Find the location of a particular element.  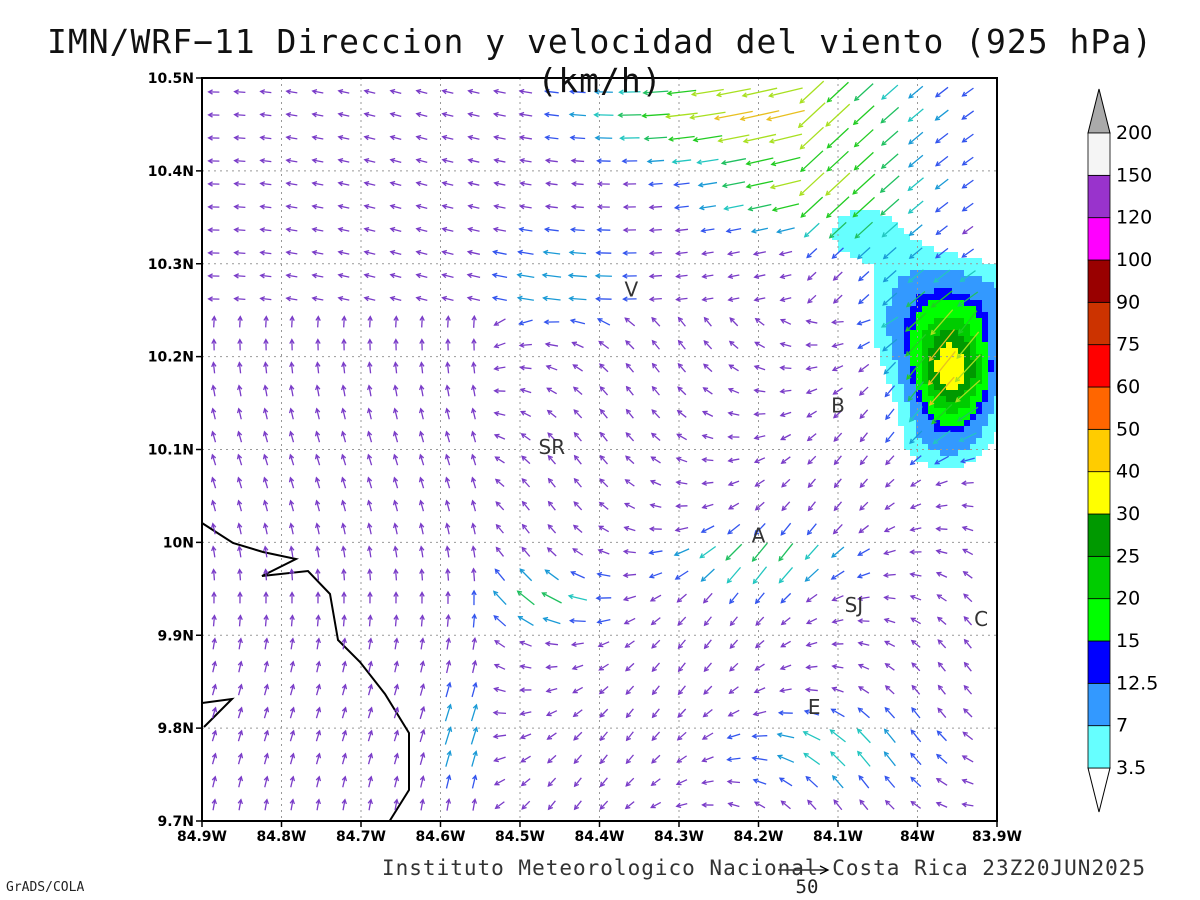

colorbar-label: 200 is located at coordinates (1134, 133).